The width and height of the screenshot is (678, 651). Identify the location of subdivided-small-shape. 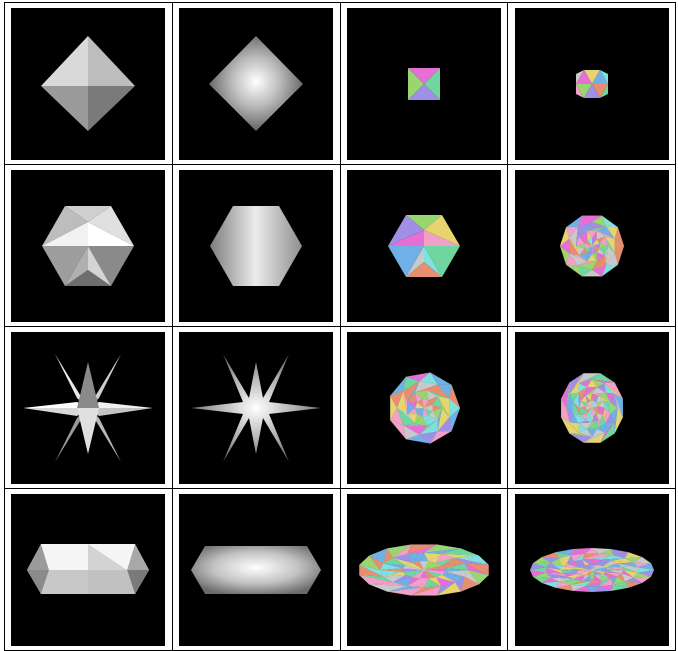
(591, 83).